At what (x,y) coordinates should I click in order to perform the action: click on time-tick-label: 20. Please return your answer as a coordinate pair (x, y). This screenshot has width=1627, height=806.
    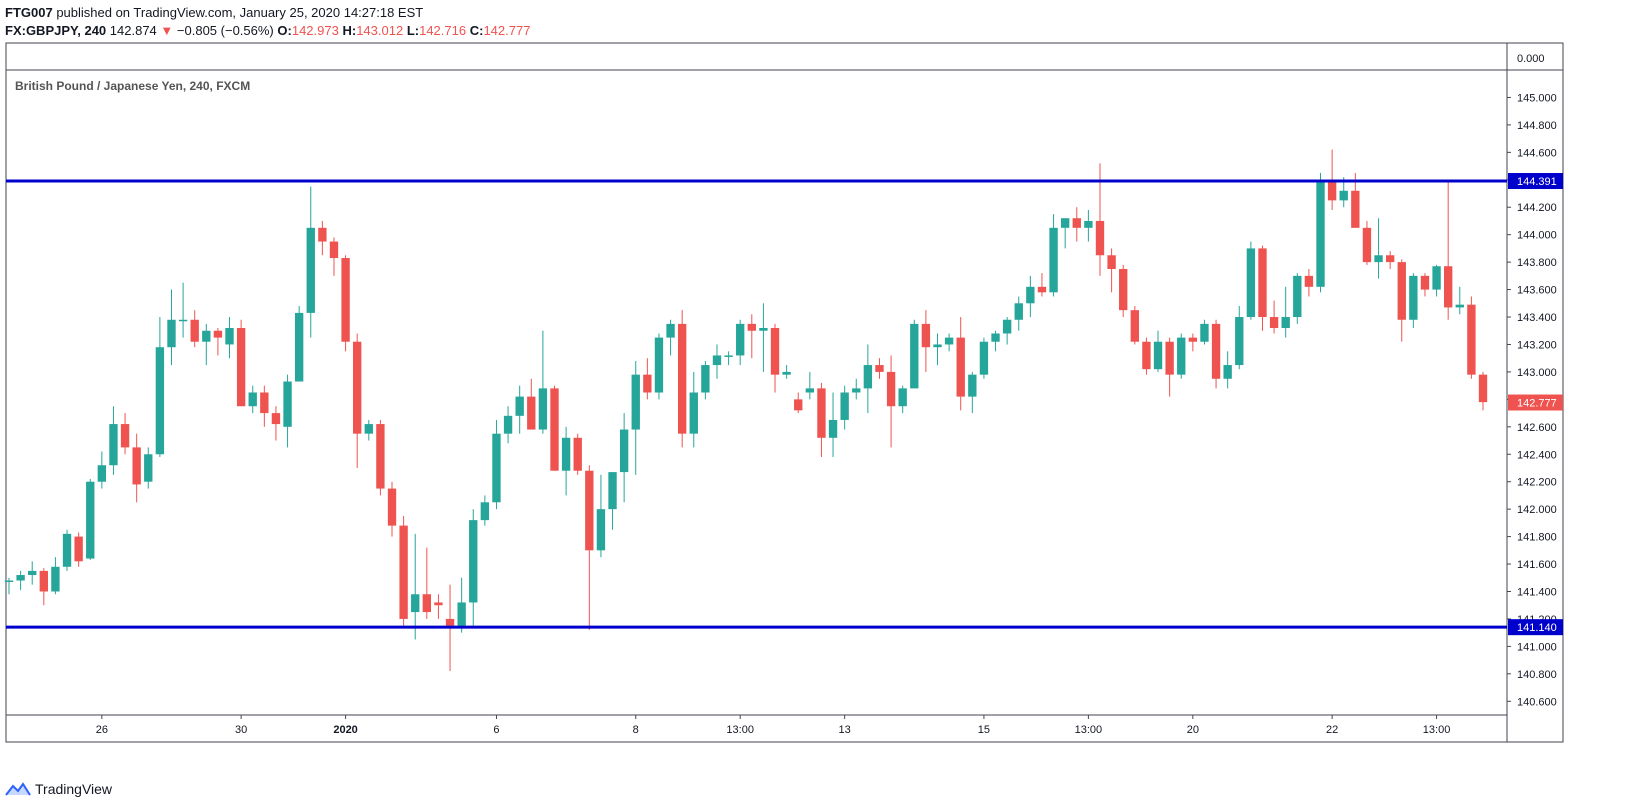
    Looking at the image, I should click on (1193, 730).